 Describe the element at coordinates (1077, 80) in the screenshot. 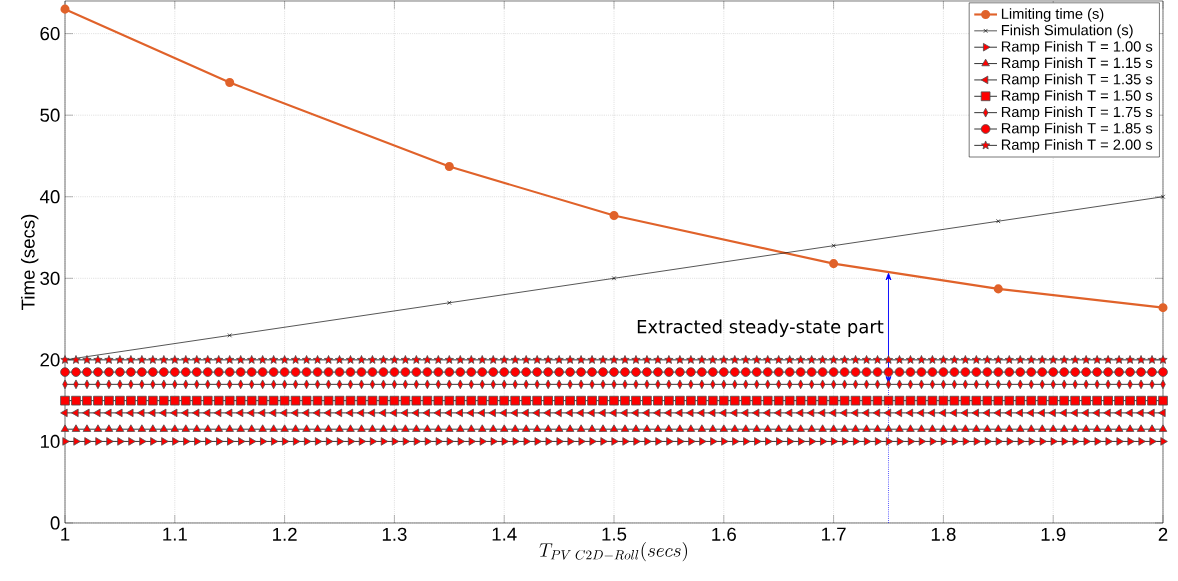

I see `legend-label: Ramp Finish T = 1.35 s` at that location.